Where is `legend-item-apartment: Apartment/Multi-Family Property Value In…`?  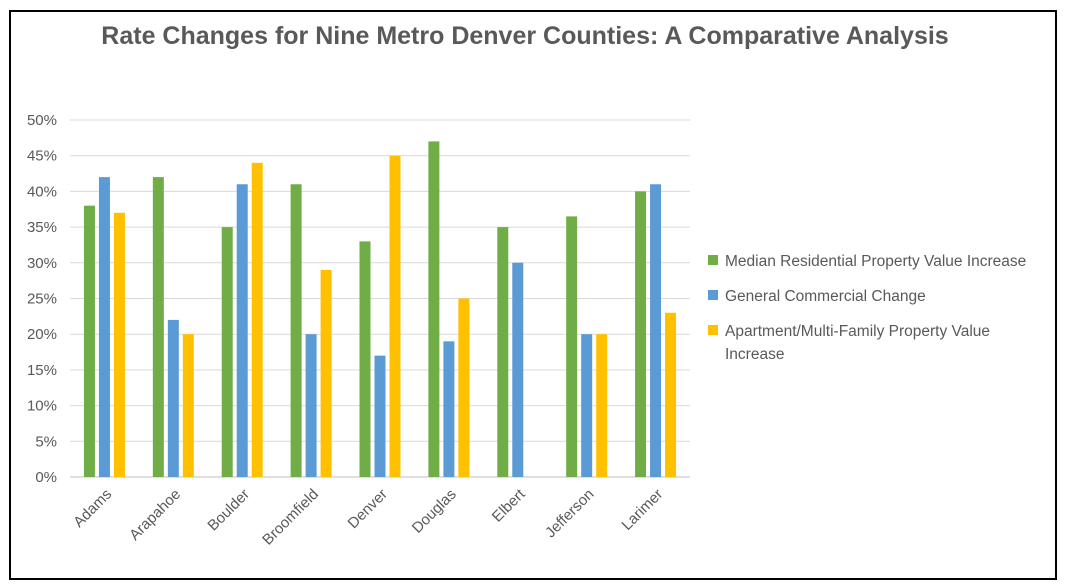
legend-item-apartment: Apartment/Multi-Family Property Value In… is located at coordinates (873, 343).